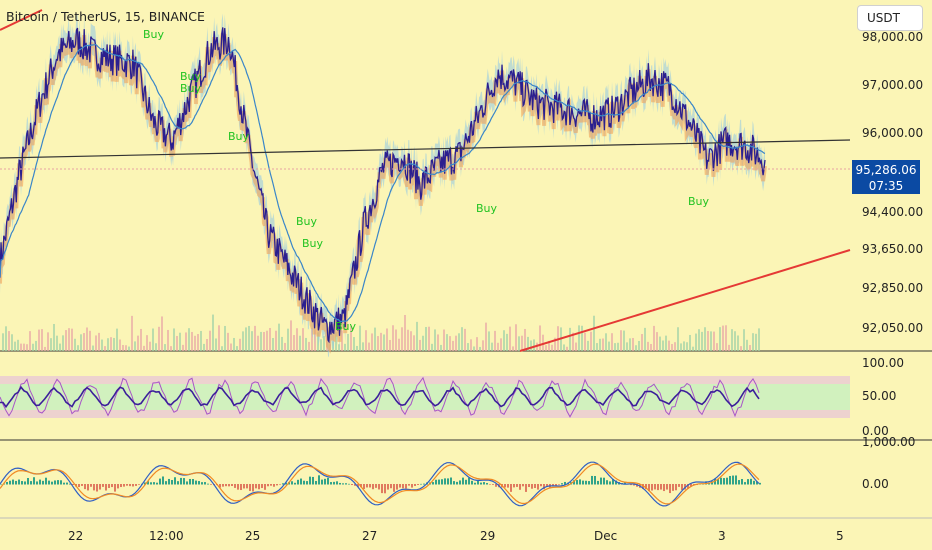 Image resolution: width=932 pixels, height=550 pixels. I want to click on symbol-title: Bitcoin / TetherUS, 15, BINANCE, so click(105, 16).